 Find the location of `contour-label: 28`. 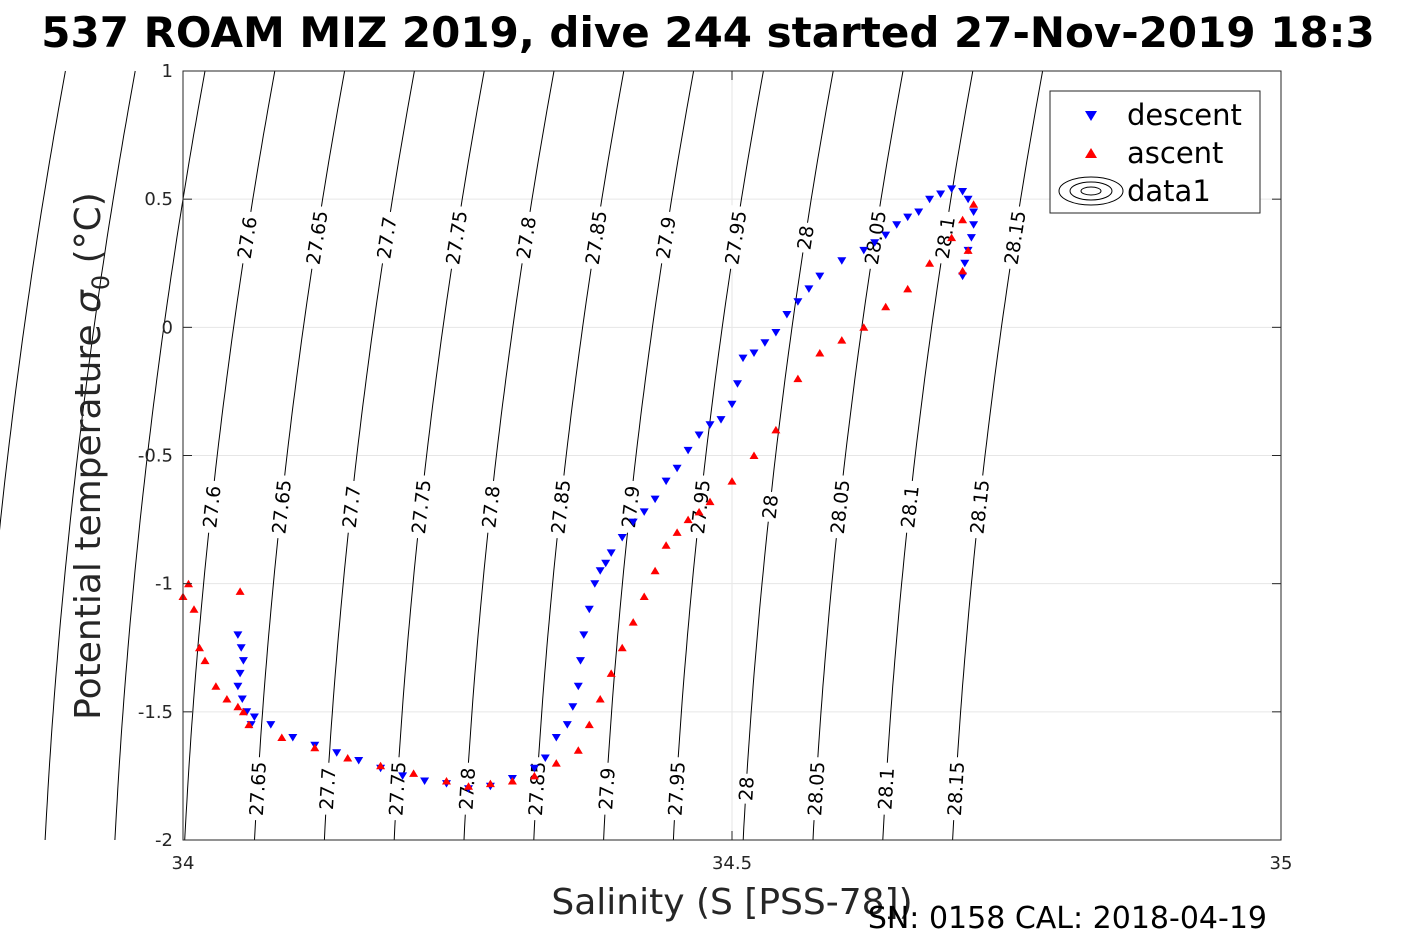

contour-label: 28 is located at coordinates (771, 507).